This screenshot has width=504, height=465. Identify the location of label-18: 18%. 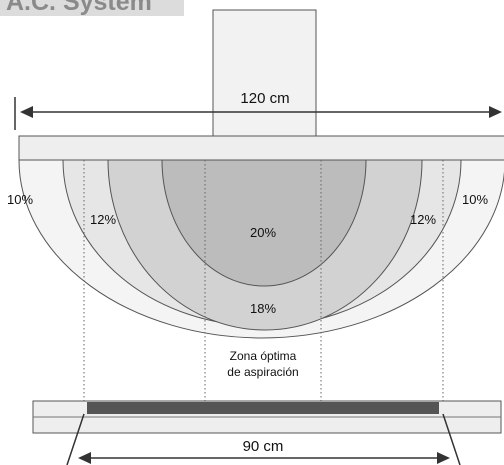
(263, 308).